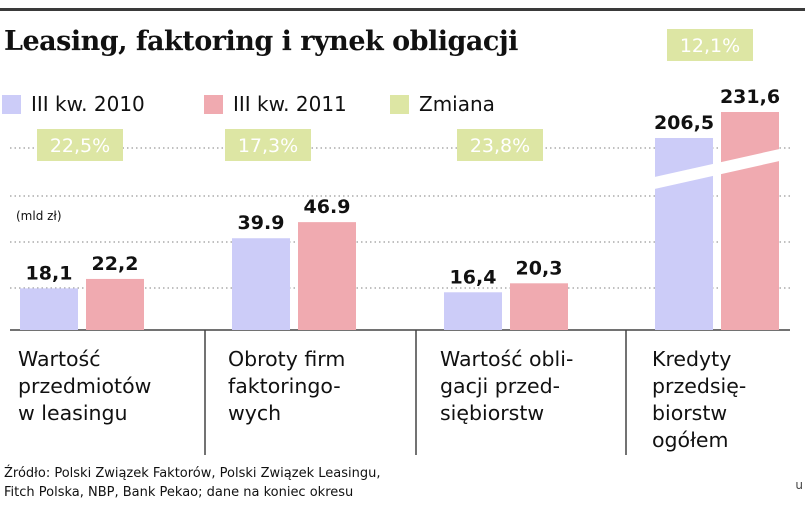  What do you see at coordinates (507, 386) in the screenshot?
I see `category-label-bonds: Wartość obli- gacji przed- siębiorstw` at bounding box center [507, 386].